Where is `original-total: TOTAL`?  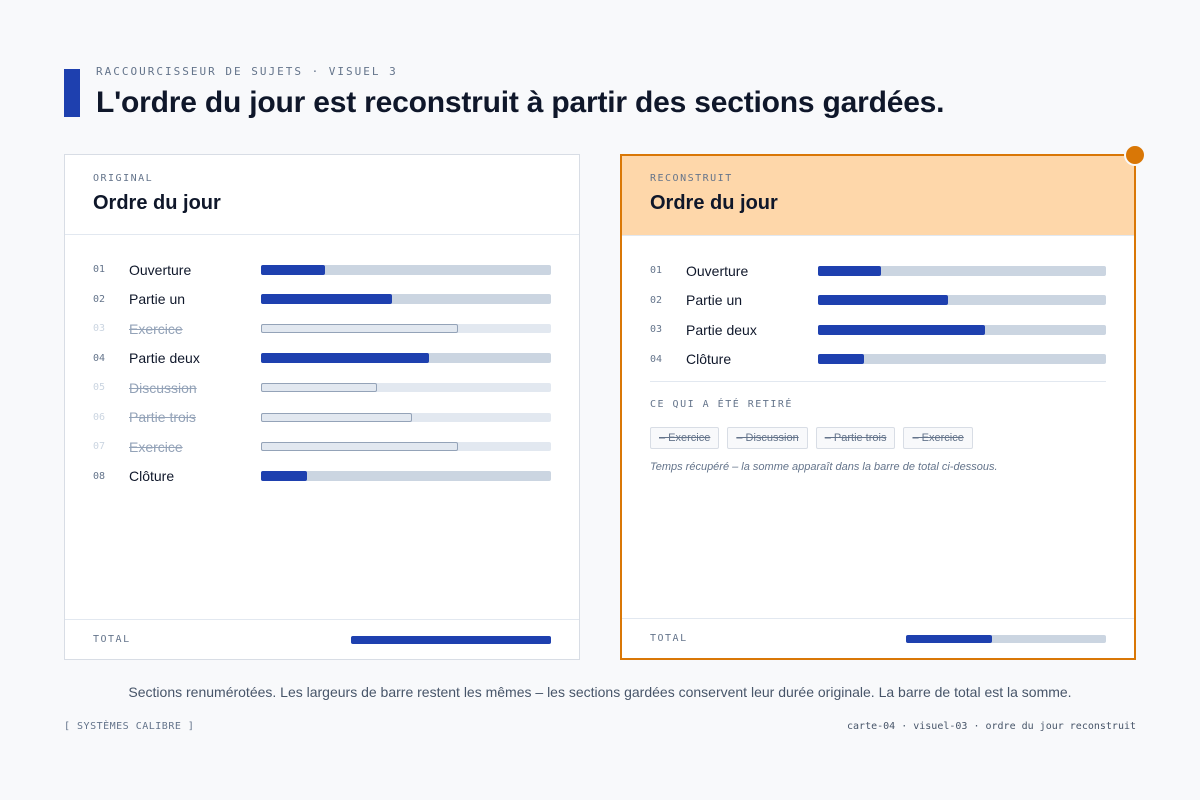
original-total: TOTAL is located at coordinates (322, 639).